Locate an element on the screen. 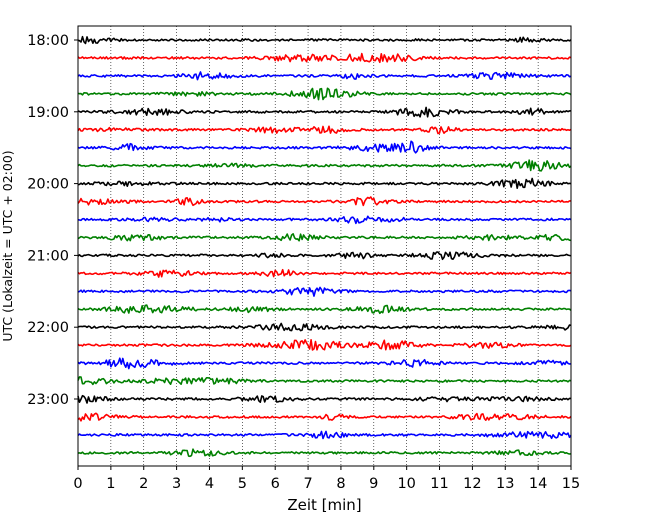 This screenshot has height=524, width=650. x-tick-label-2: 2 is located at coordinates (143, 484).